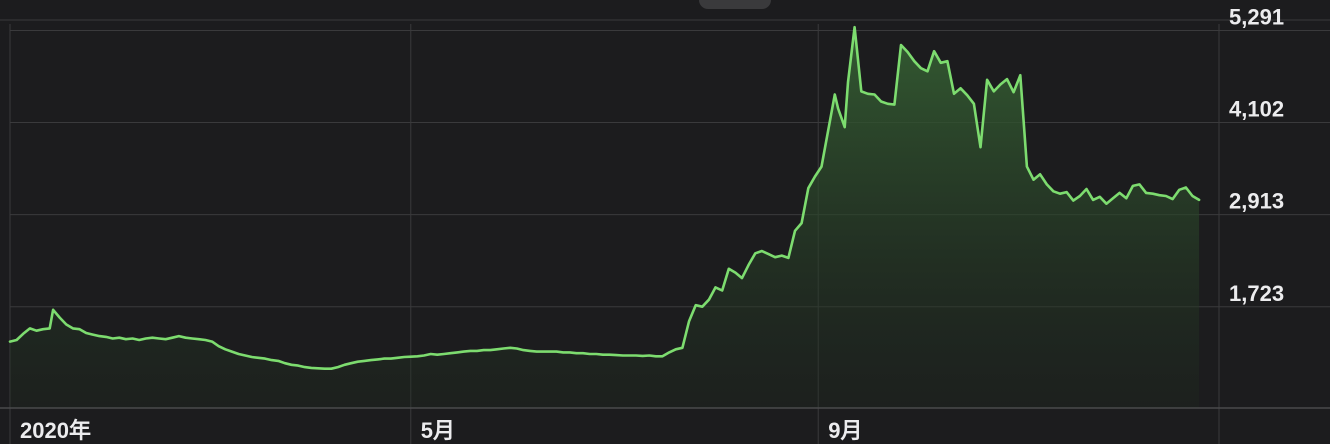  I want to click on drag-handle, so click(735, 4).